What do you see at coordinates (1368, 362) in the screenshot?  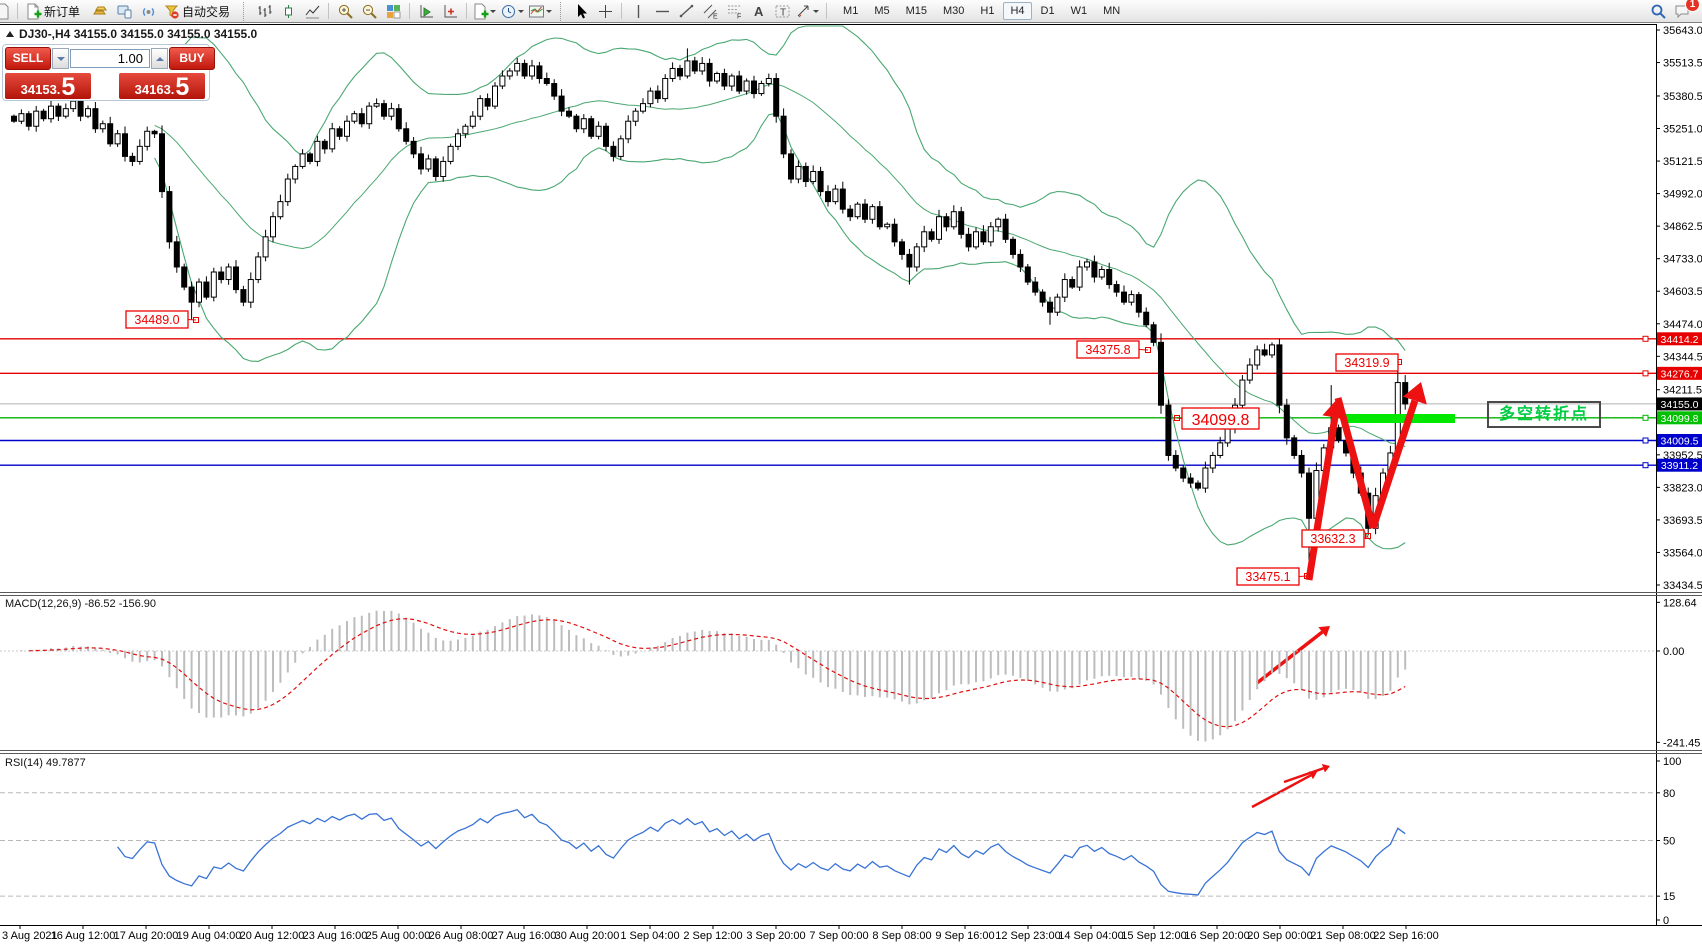 I see `price-callout: 34319.9` at bounding box center [1368, 362].